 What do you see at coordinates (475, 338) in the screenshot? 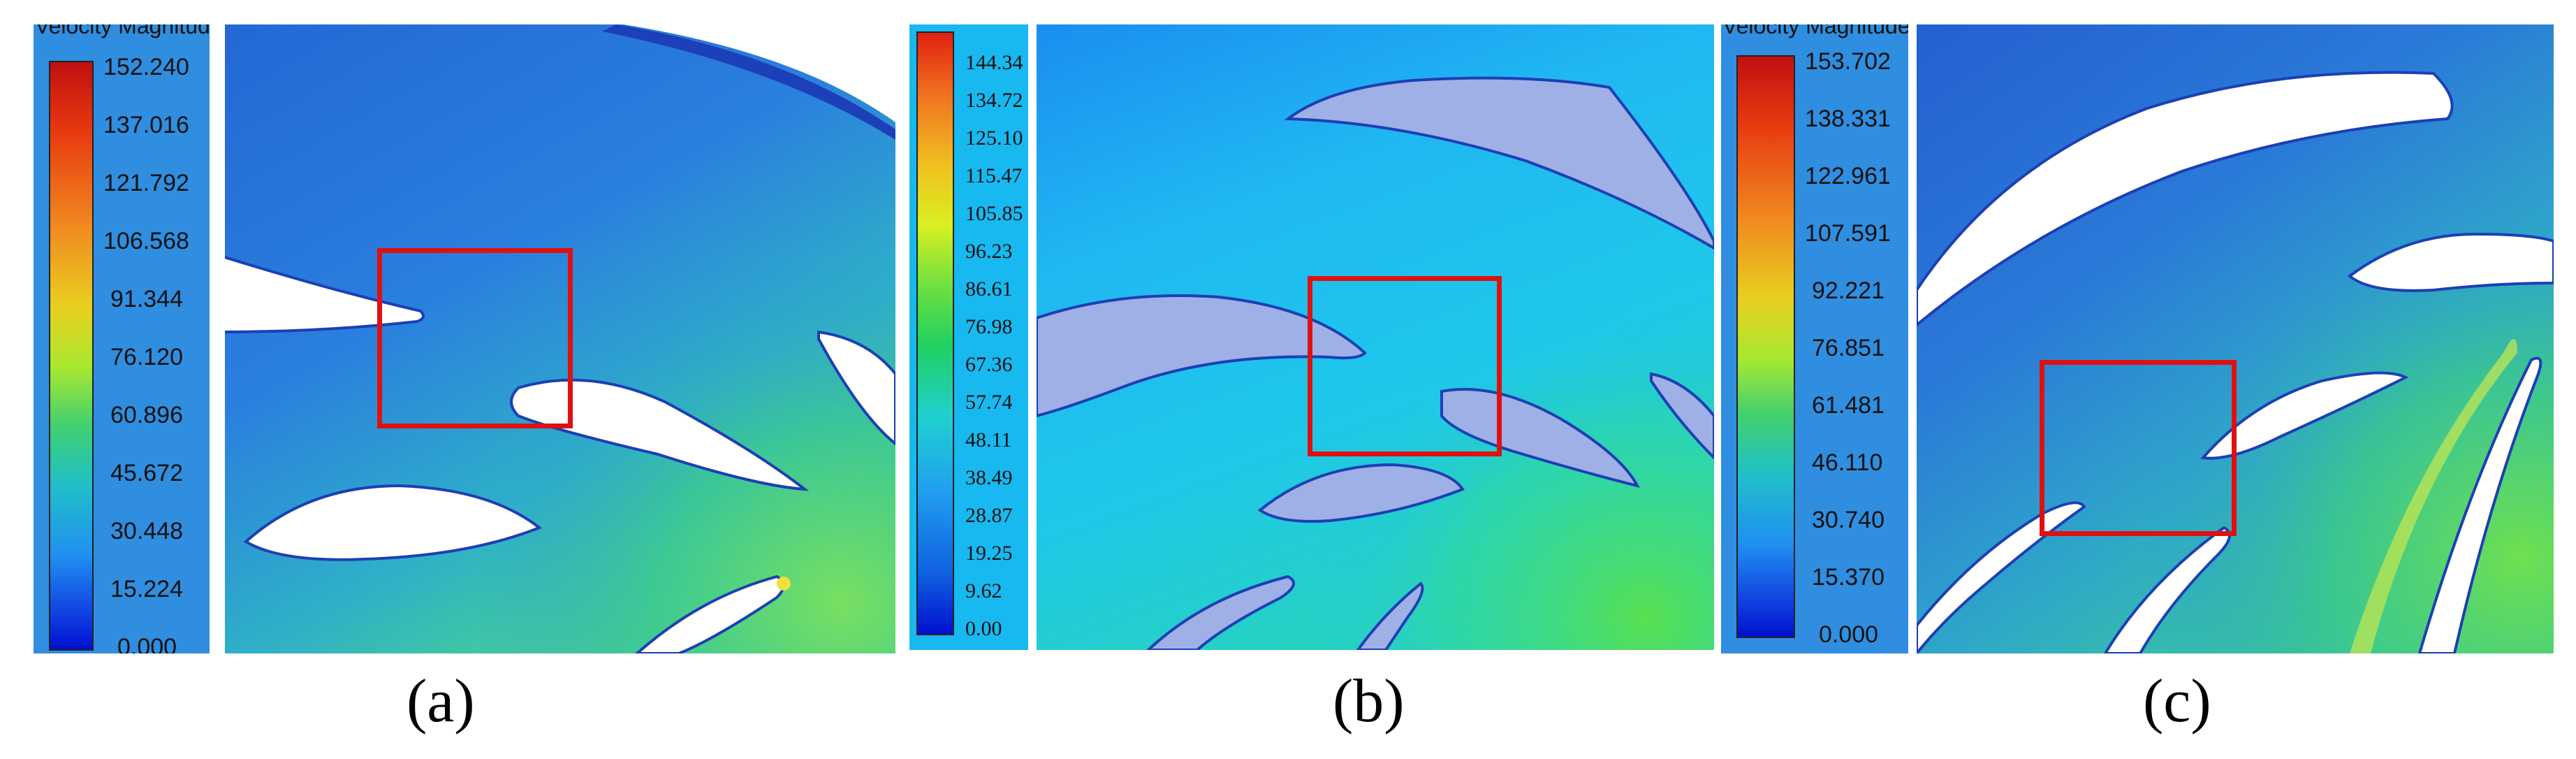
I see `highlight-box-a` at bounding box center [475, 338].